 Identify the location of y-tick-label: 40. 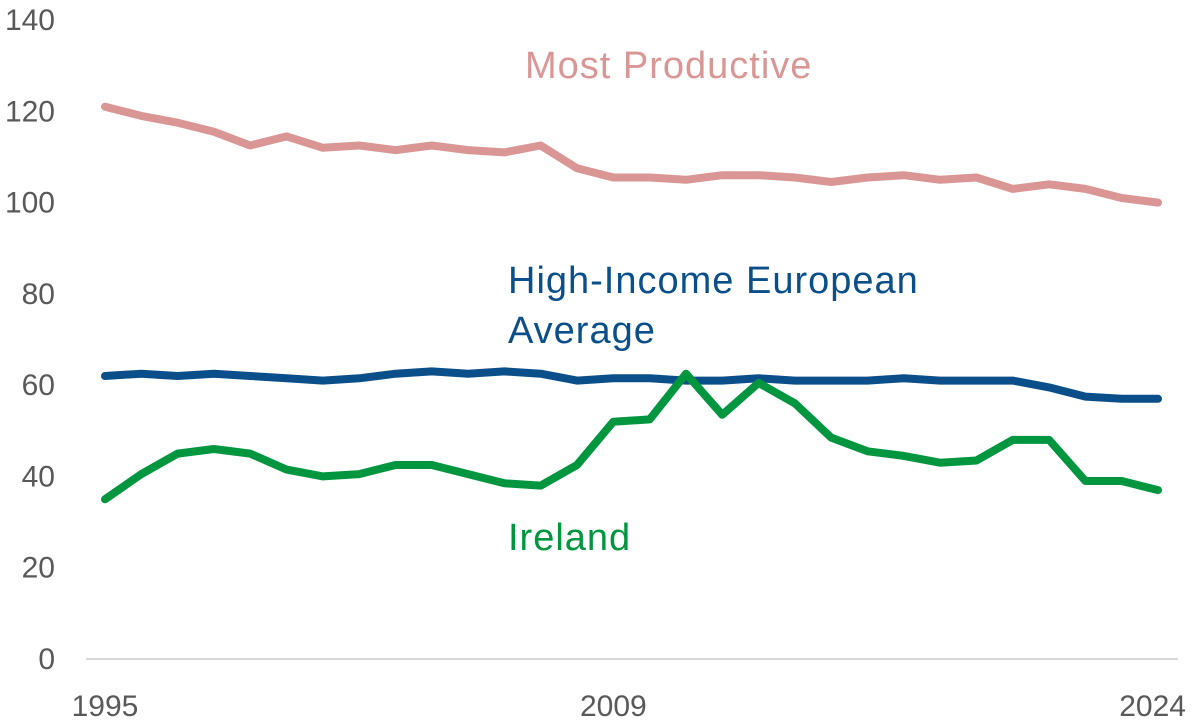
(38, 476).